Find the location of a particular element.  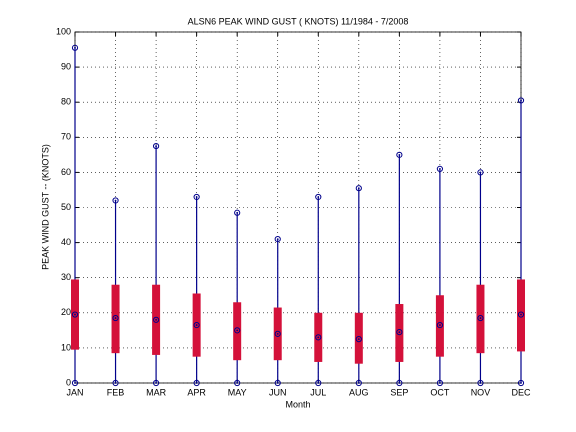

y-tick-label: 90 is located at coordinates (66, 66).